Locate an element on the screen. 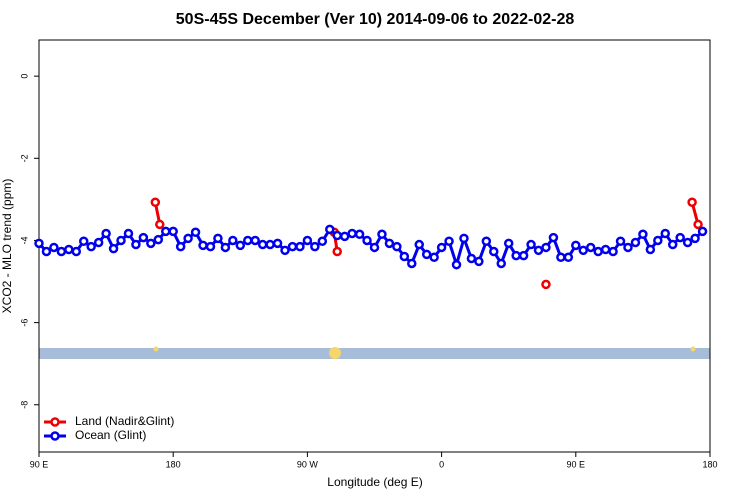 This screenshot has width=750, height=500. x-tick-label: 180 is located at coordinates (709, 464).